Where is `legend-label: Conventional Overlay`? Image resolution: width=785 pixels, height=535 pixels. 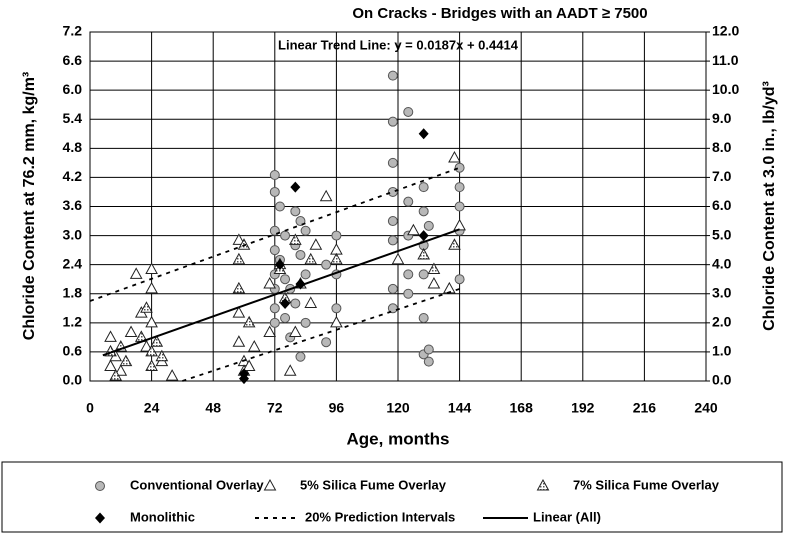 legend-label: Conventional Overlay is located at coordinates (197, 484).